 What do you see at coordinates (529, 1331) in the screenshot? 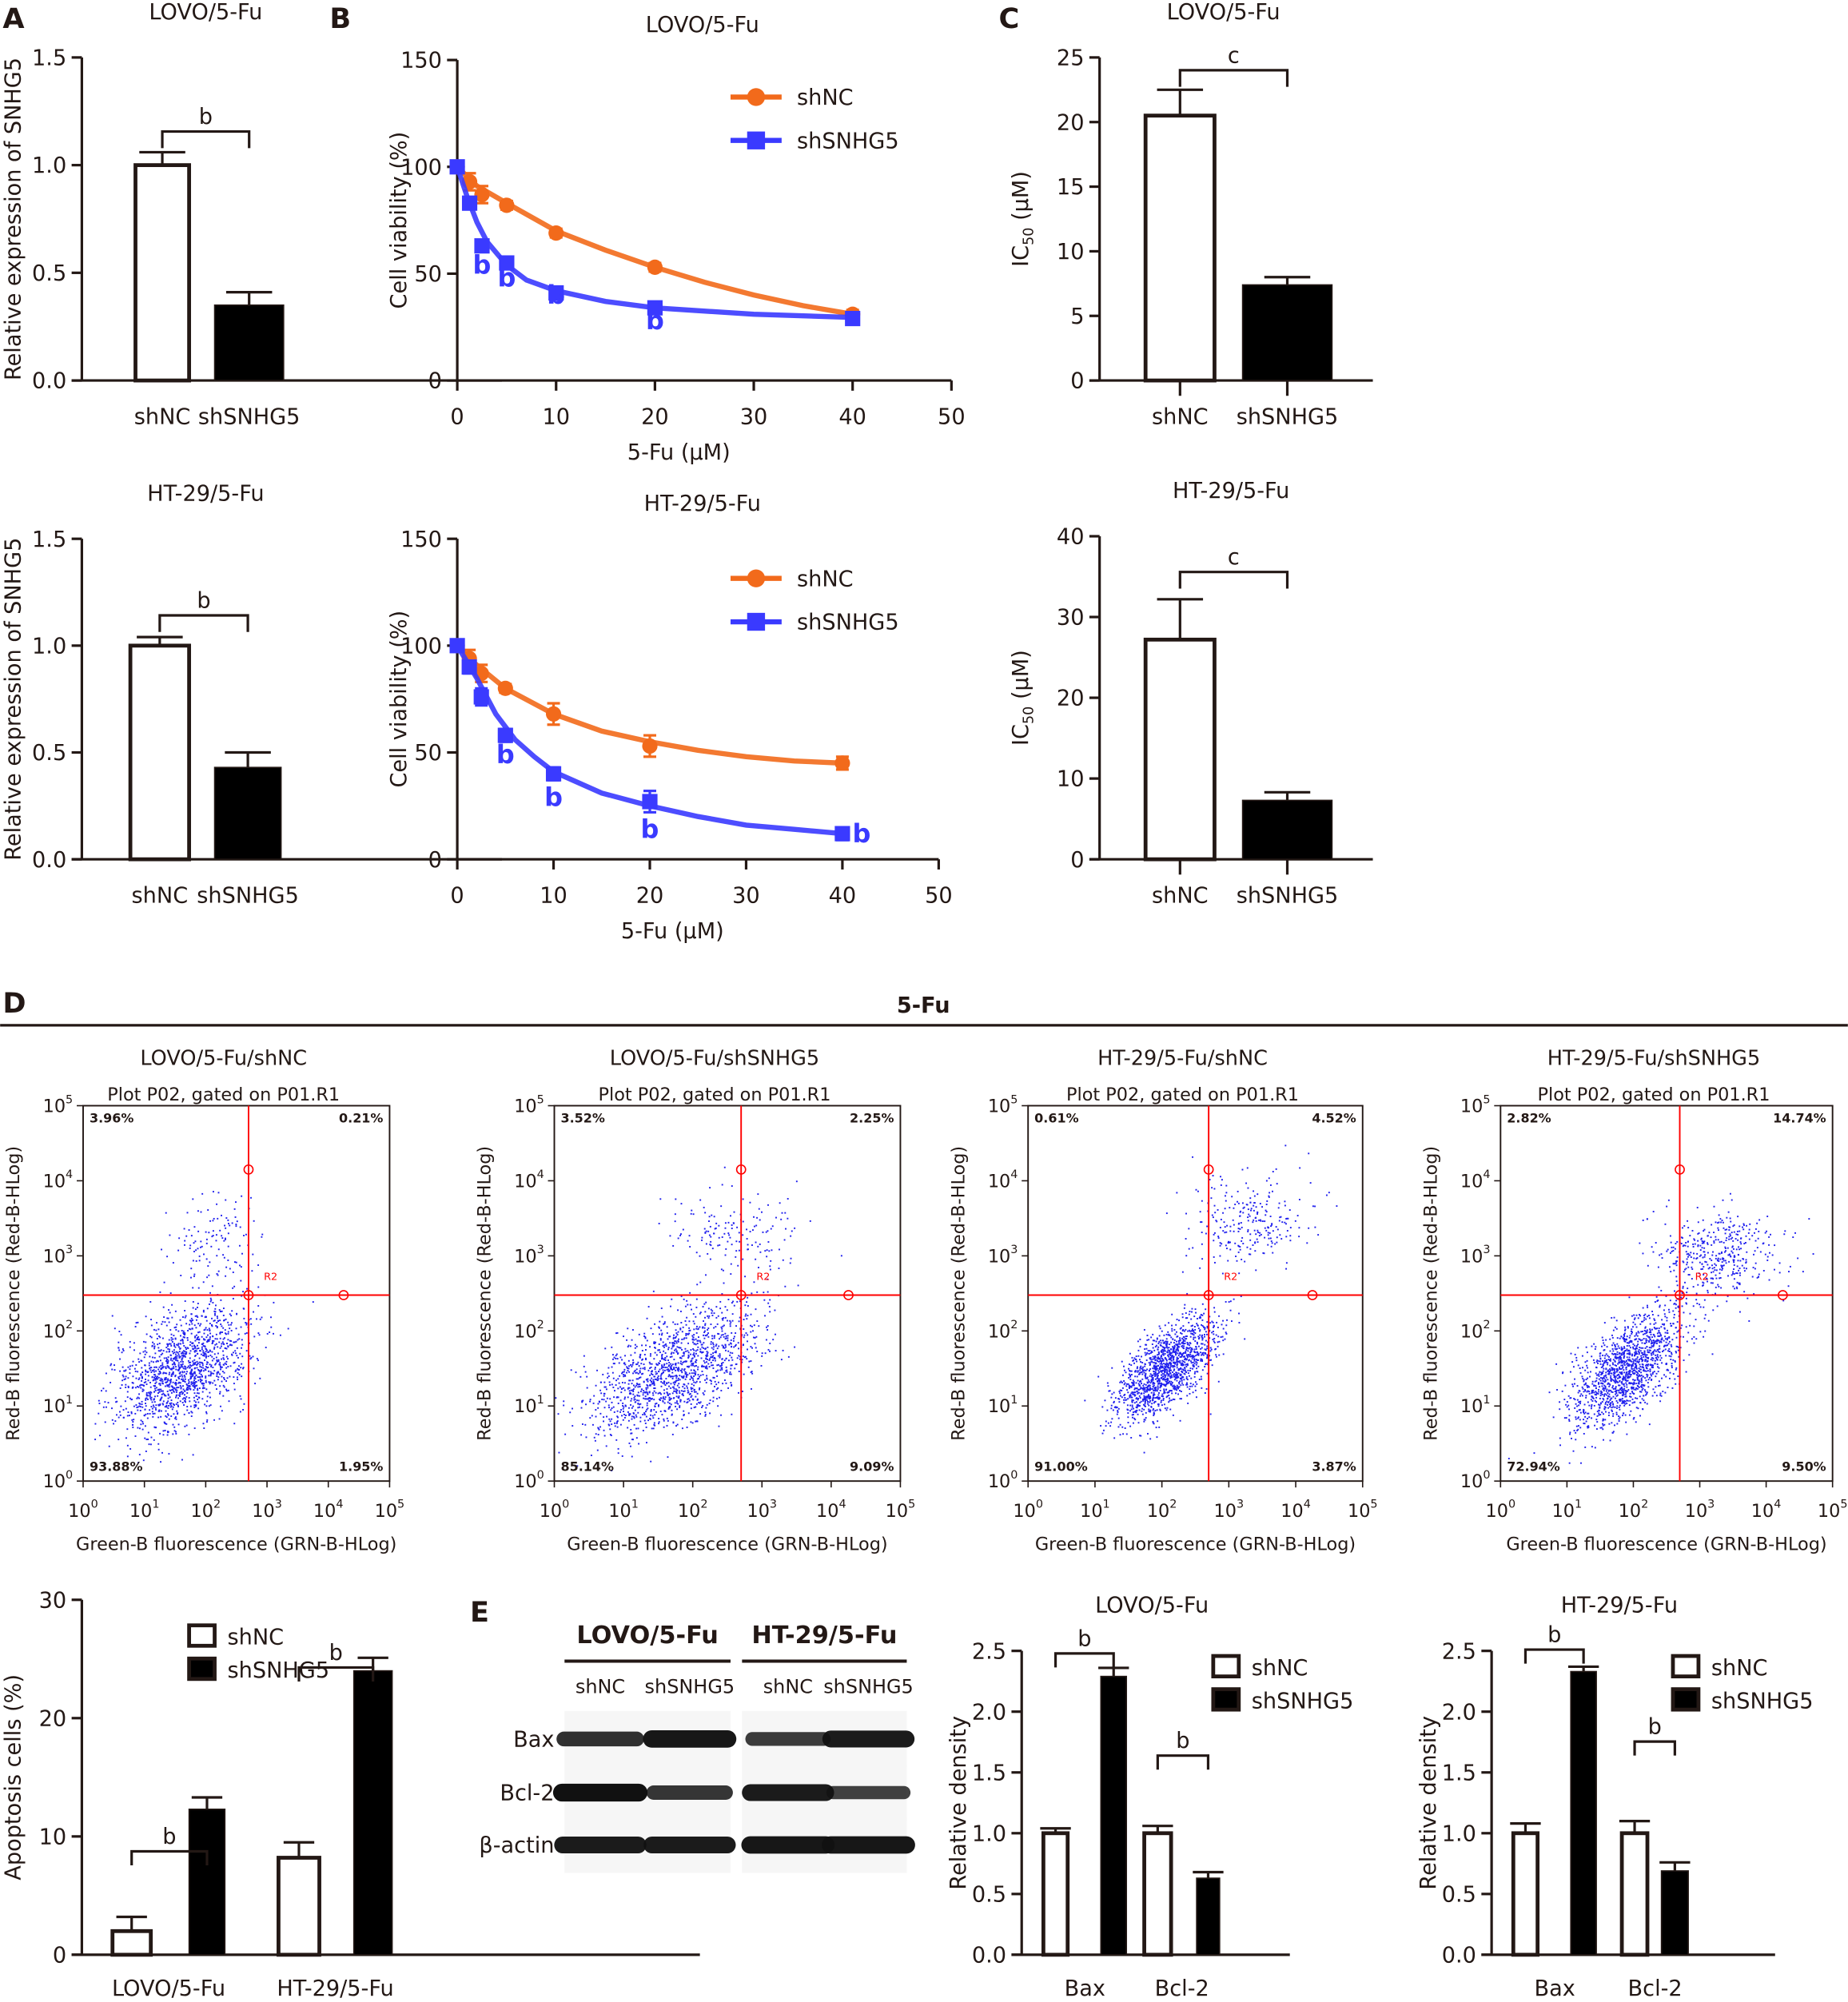
I see `y-tick-label: 102` at bounding box center [529, 1331].